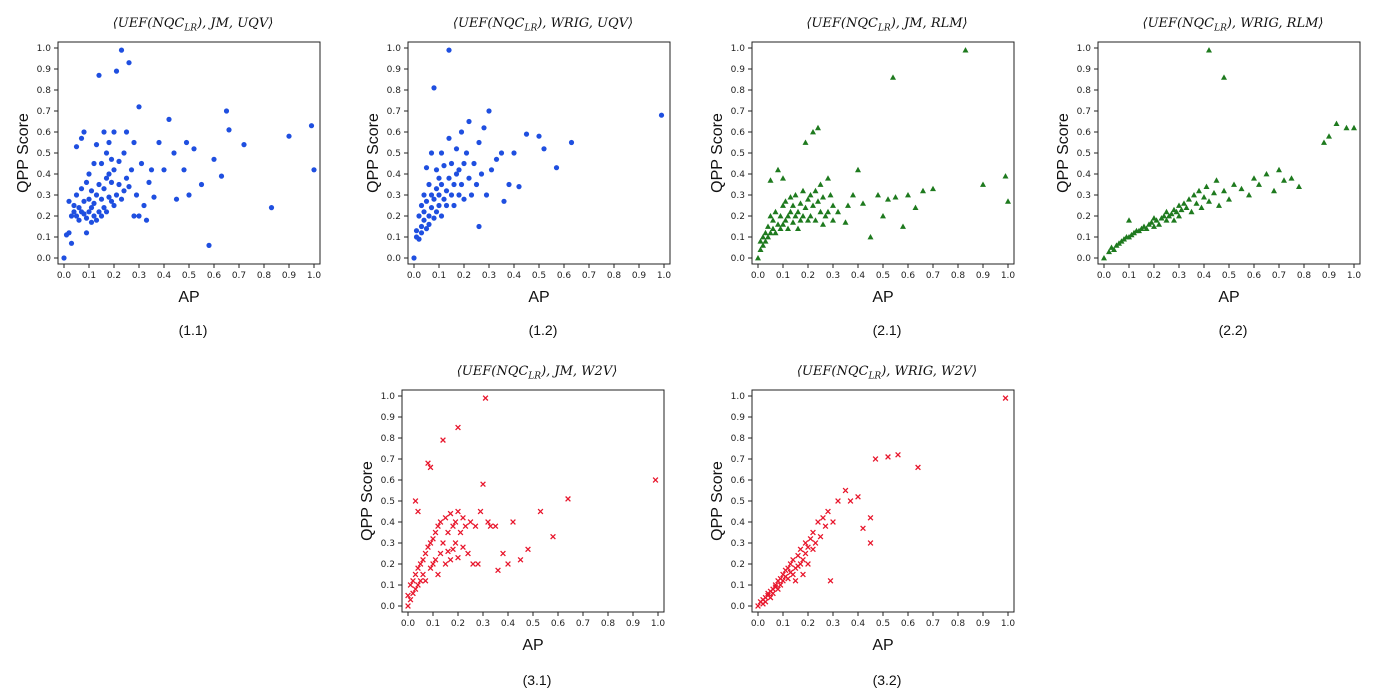 This screenshot has height=696, width=1377. I want to click on x-tick-label: 0.4, so click(858, 624).